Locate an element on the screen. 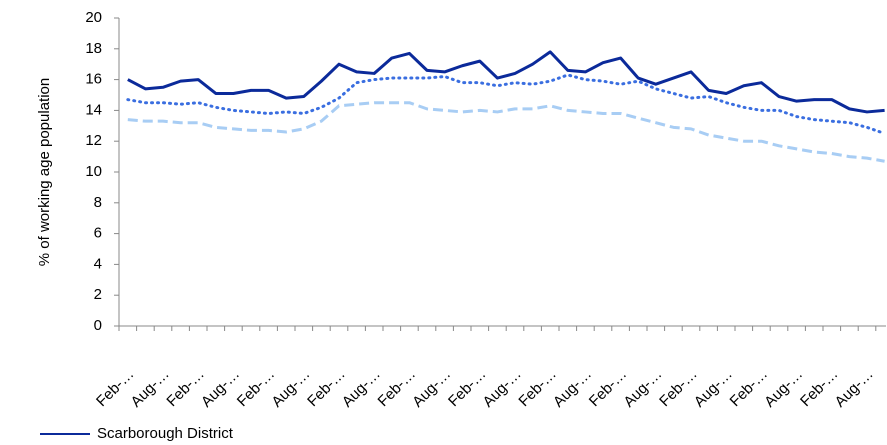  y-tick-label: 8 is located at coordinates (98, 202).